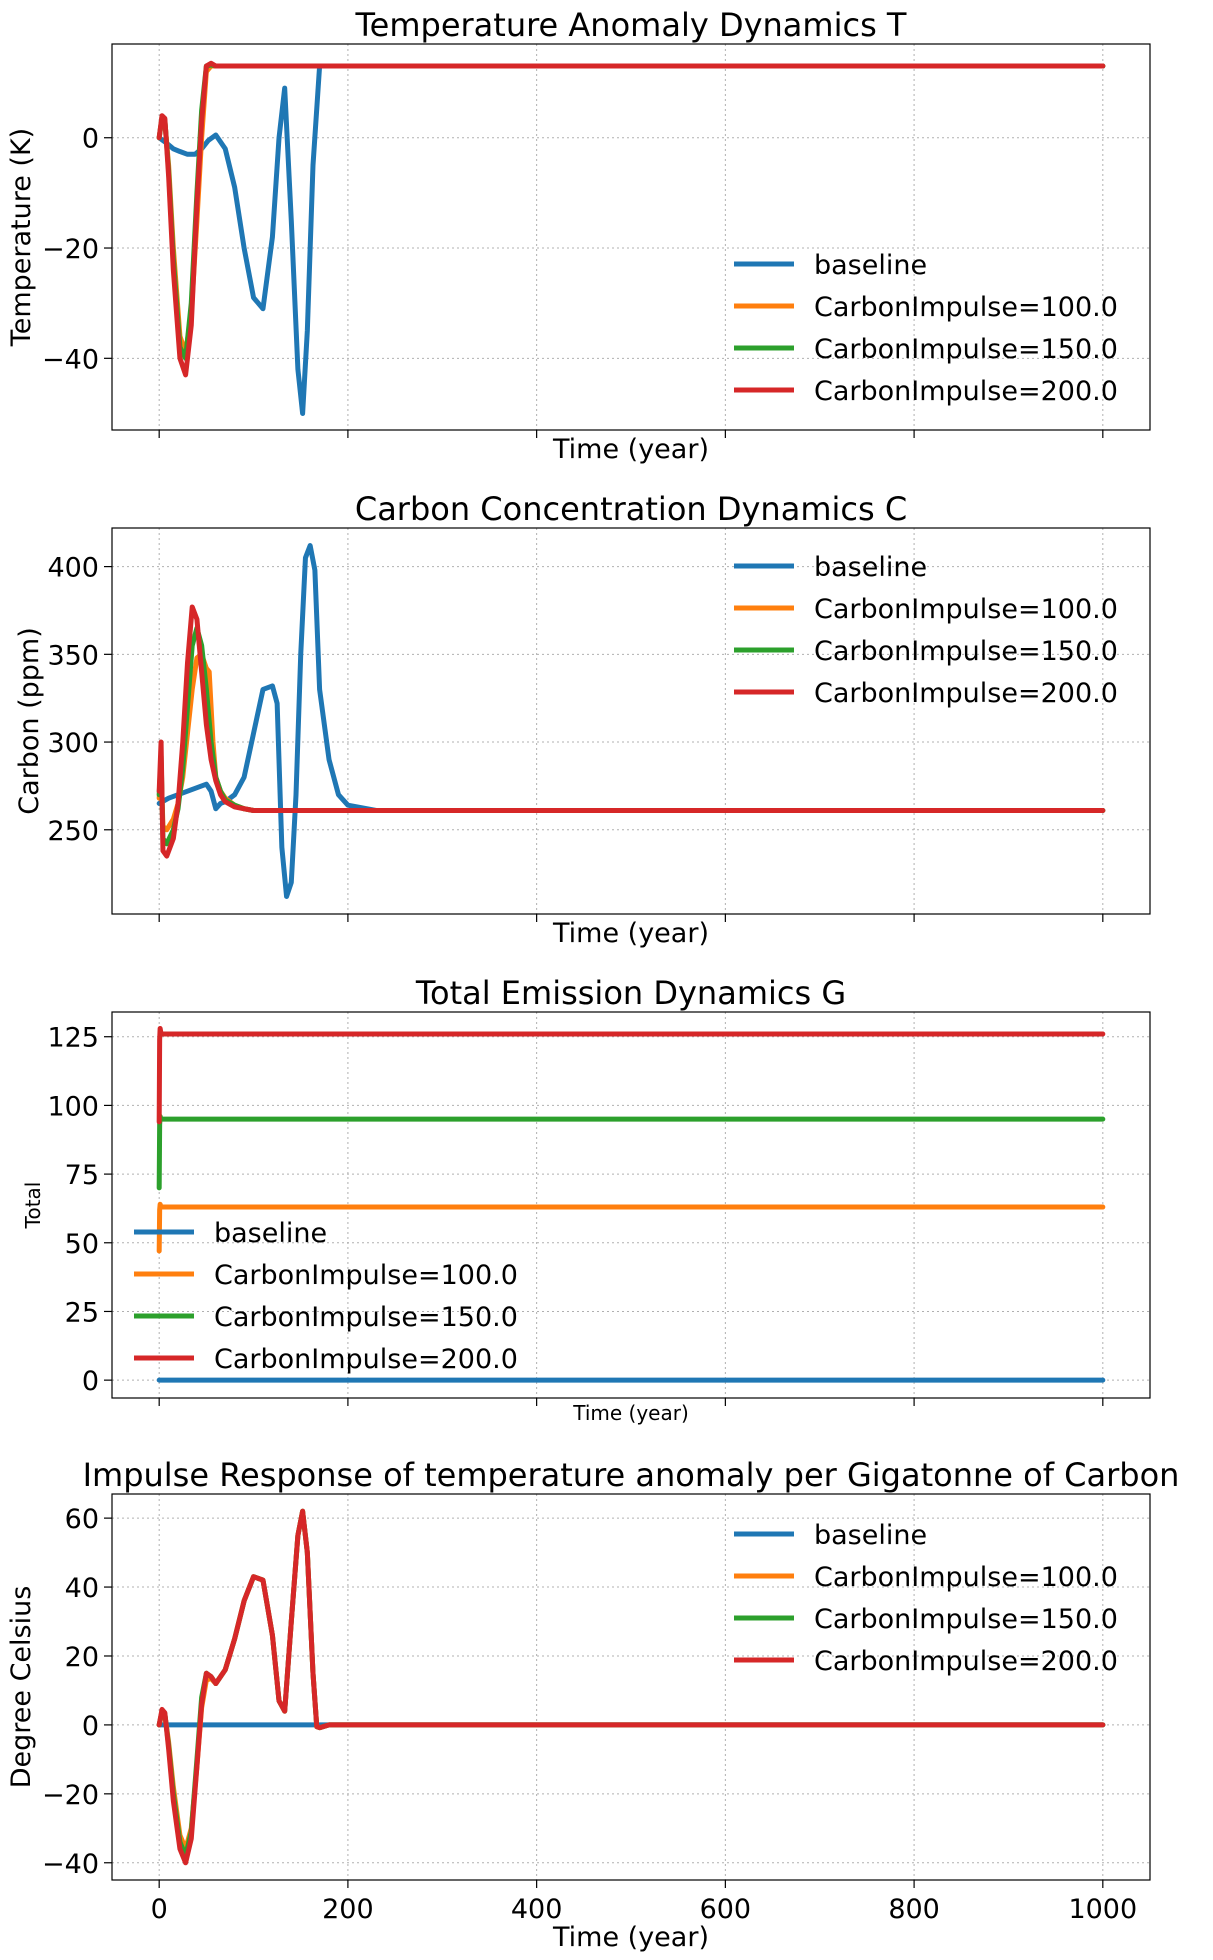 The width and height of the screenshot is (1213, 1960). I want to click on y-tick-label: 250, so click(73, 831).